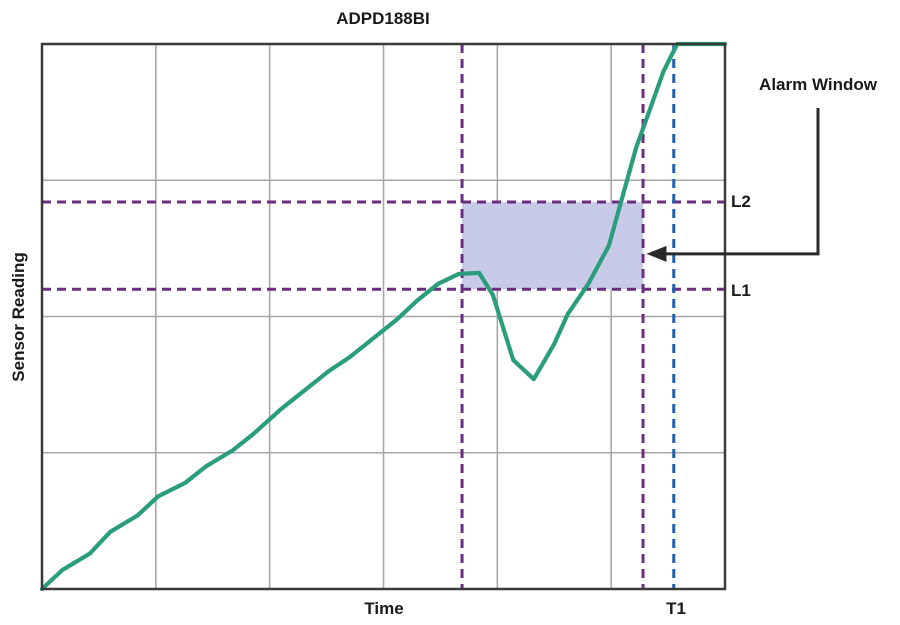 Image resolution: width=900 pixels, height=625 pixels. Describe the element at coordinates (676, 608) in the screenshot. I see `marker-label-t1: T1` at that location.